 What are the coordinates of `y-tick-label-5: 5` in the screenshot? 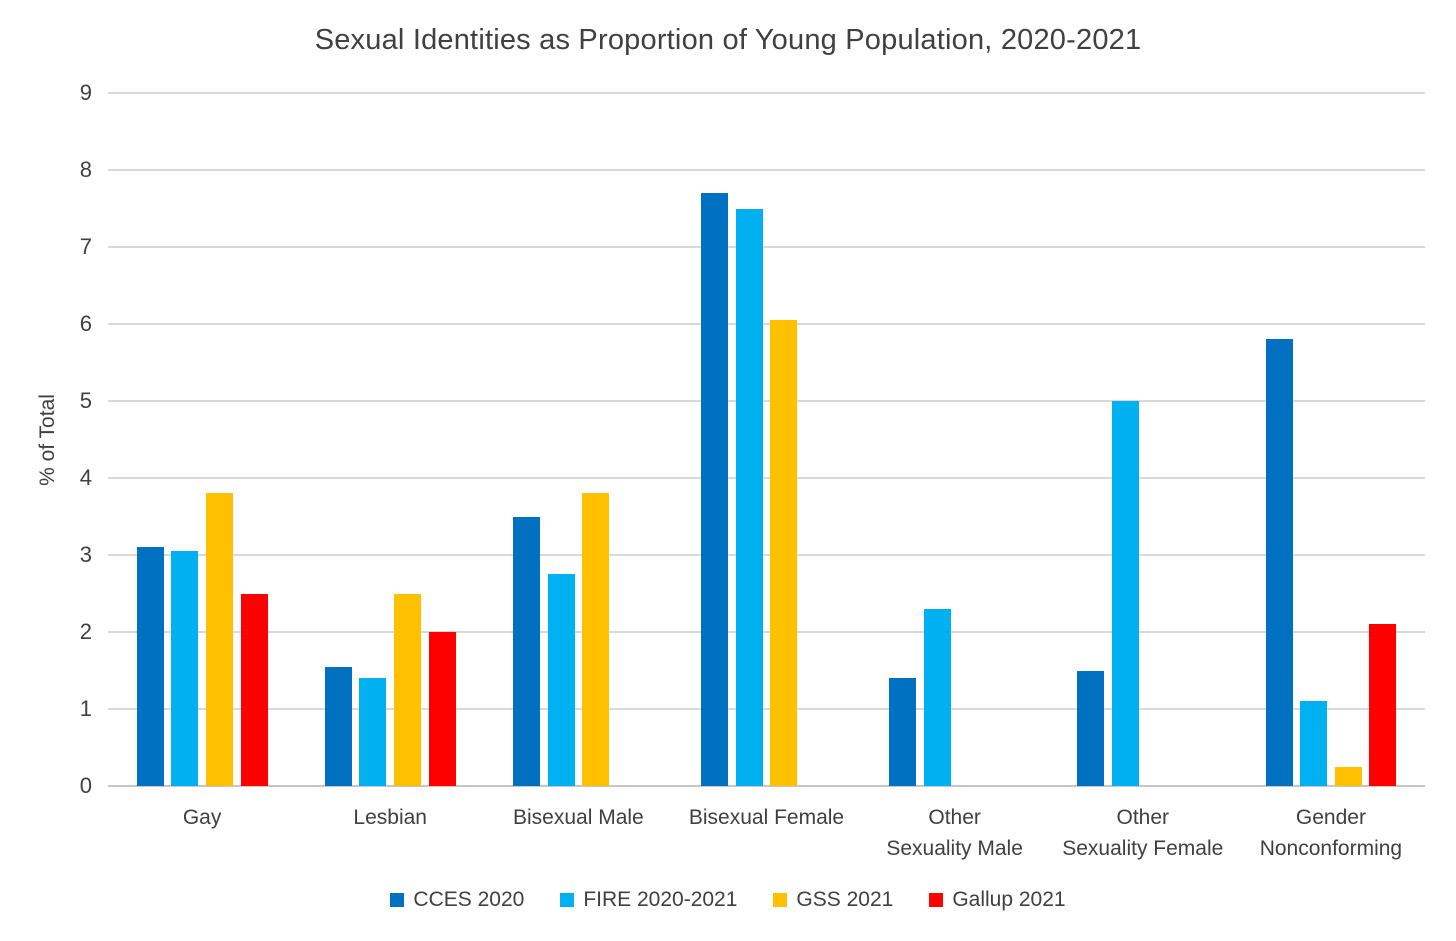 It's located at (85, 400).